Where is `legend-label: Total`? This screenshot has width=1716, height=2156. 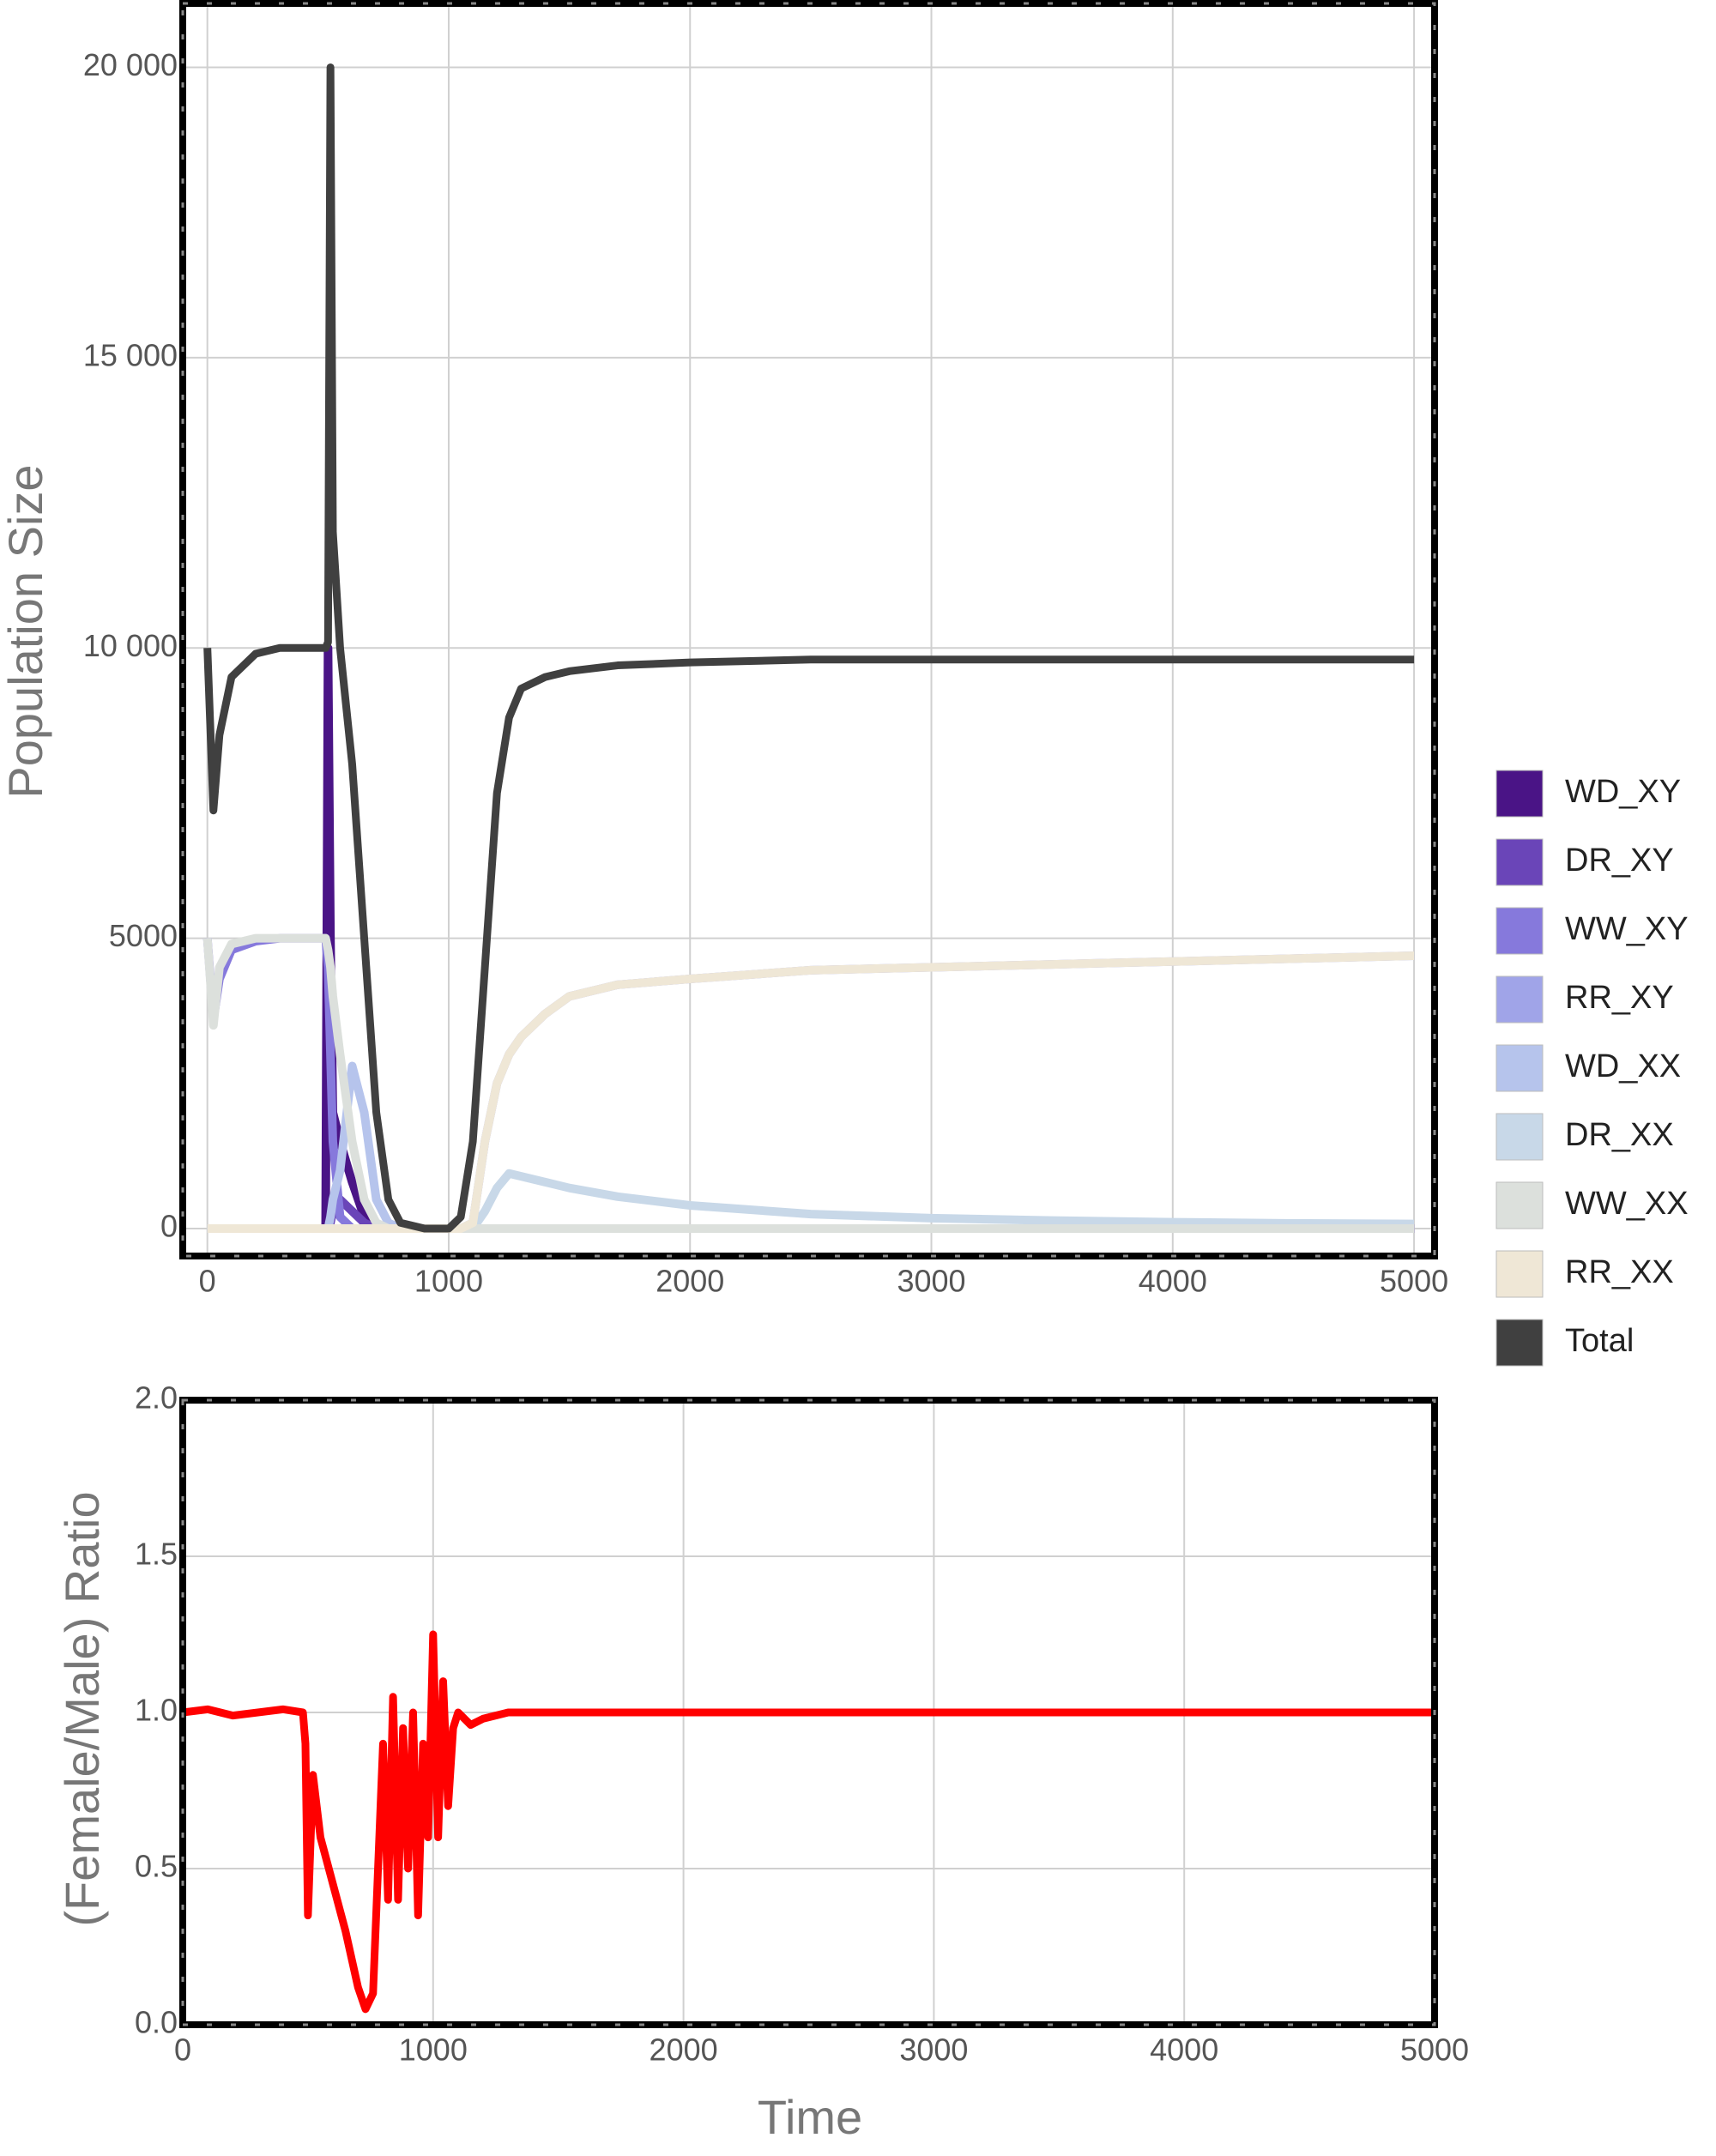
legend-label: Total is located at coordinates (1599, 1341).